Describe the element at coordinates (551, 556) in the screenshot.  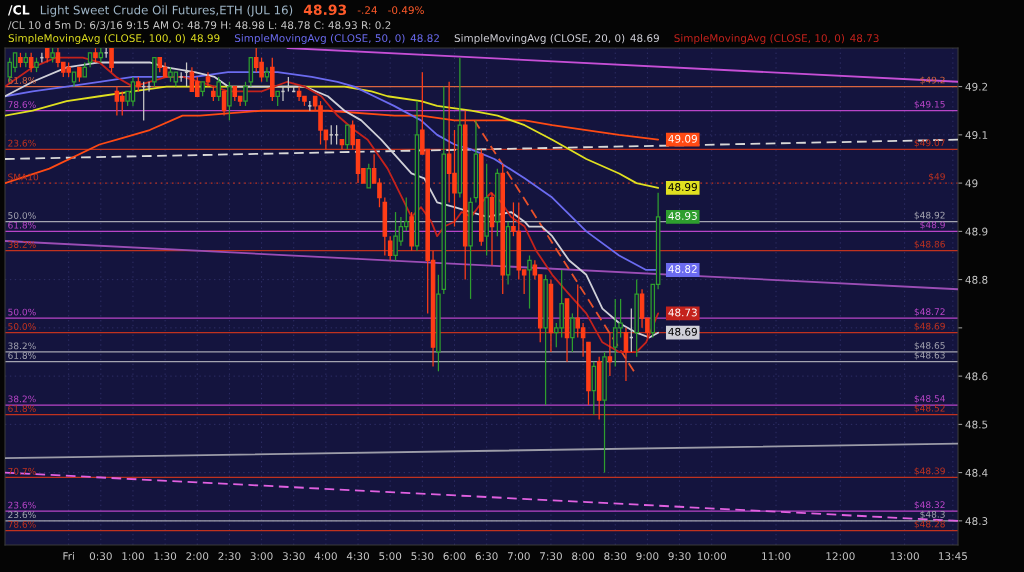
I see `x-tick-label: 7:30` at that location.